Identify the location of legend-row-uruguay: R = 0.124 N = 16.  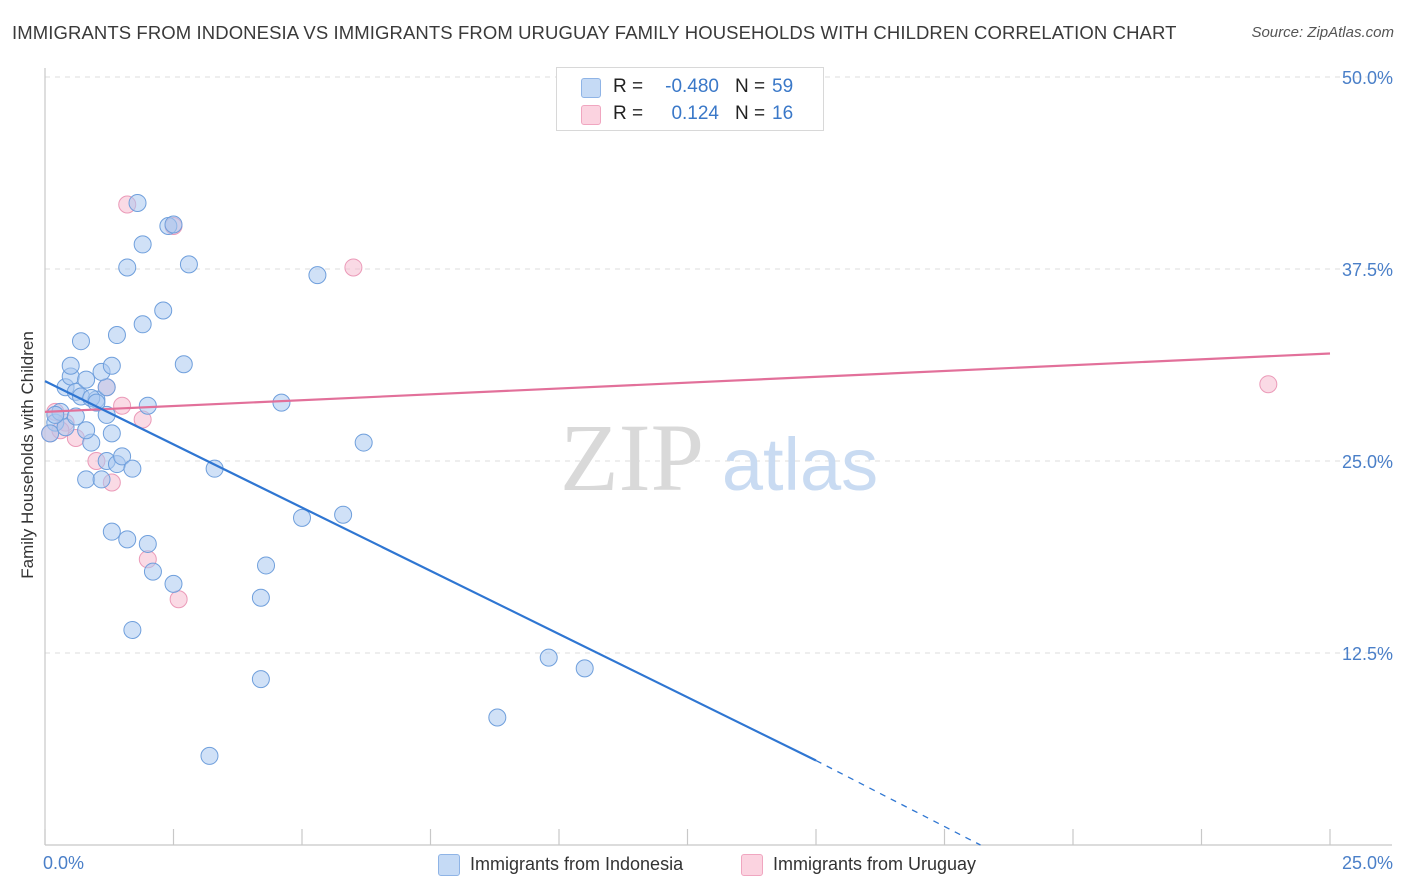
(690, 115).